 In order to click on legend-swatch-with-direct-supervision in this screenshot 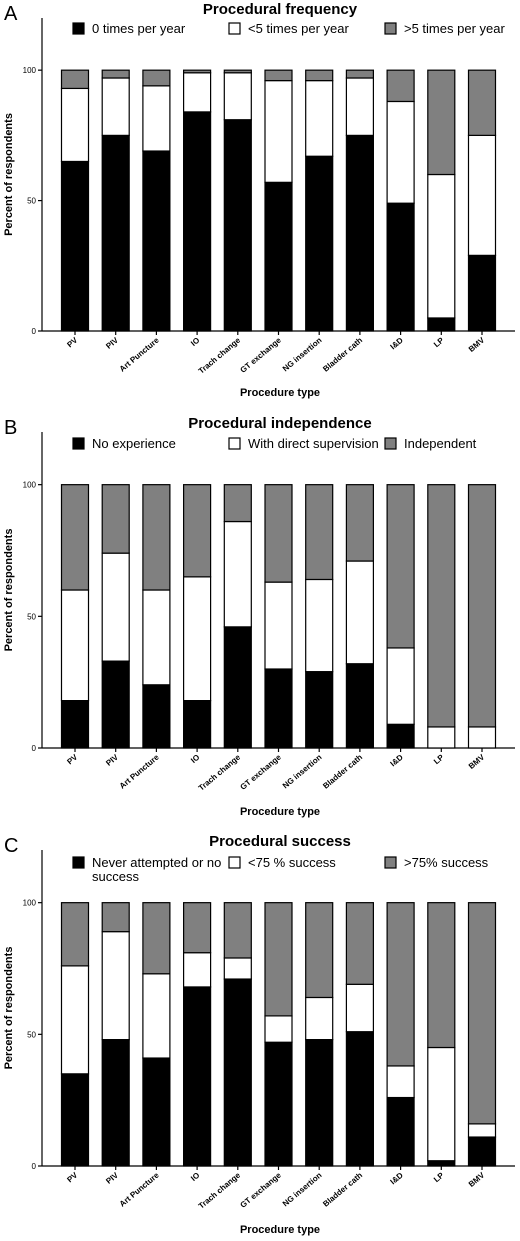, I will do `click(234, 443)`.